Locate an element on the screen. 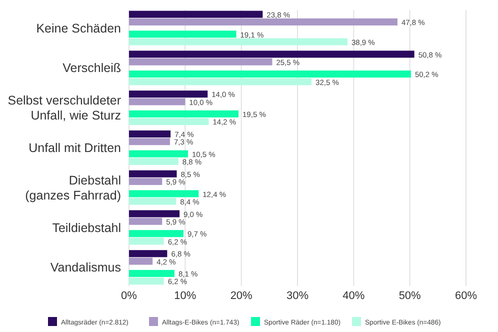 The image size is (498, 332). x-tick-label: 0% is located at coordinates (129, 296).